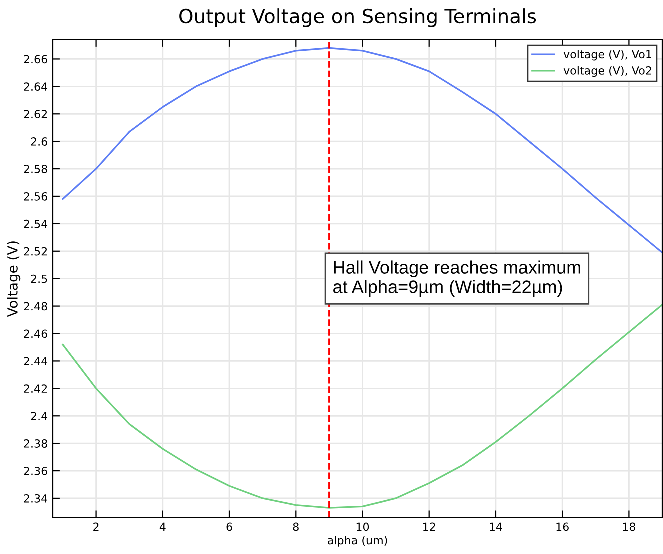  I want to click on x-axis-title: alpha (um), so click(358, 541).